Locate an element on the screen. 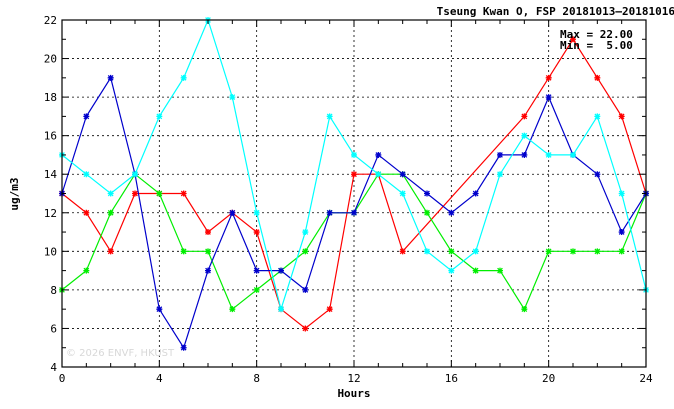  x-tick-label: 0 is located at coordinates (62, 378).